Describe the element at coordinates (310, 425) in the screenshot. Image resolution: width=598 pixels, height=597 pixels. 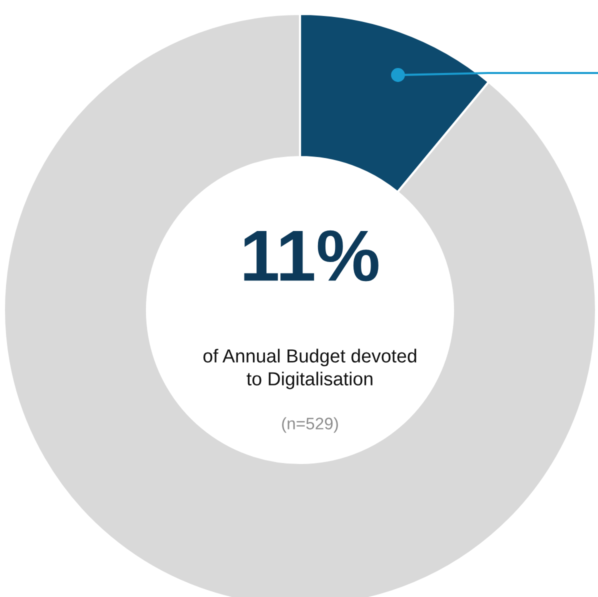
I see `text: (n=529)` at that location.